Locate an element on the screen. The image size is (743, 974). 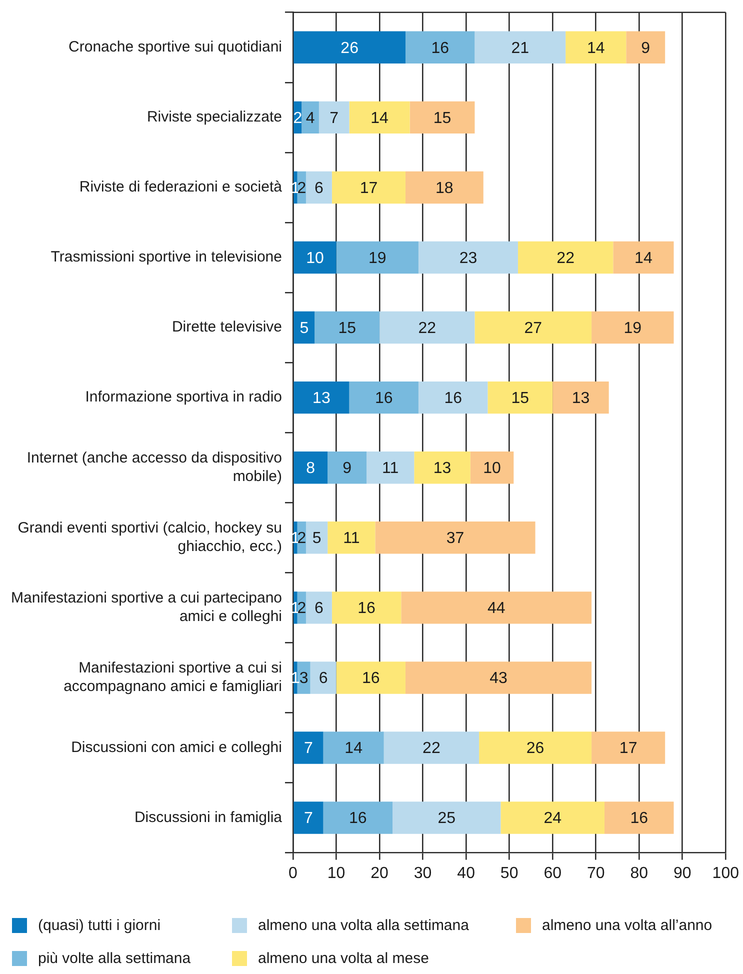
y-tick-label: Manifestazioni sportive a cui si accompagnano amici e famigliari is located at coordinates (173, 677).